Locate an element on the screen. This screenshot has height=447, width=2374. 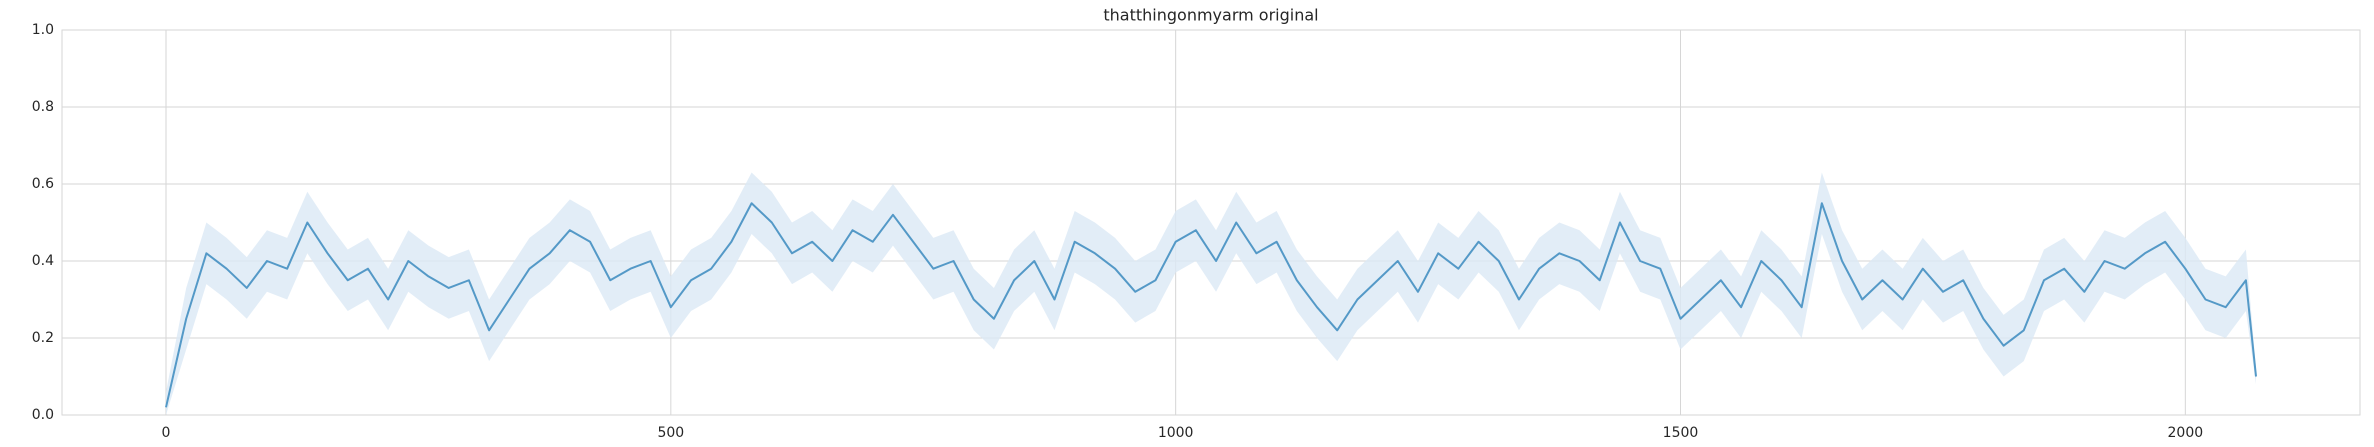
x-tick-label: 1000 is located at coordinates (1176, 433).